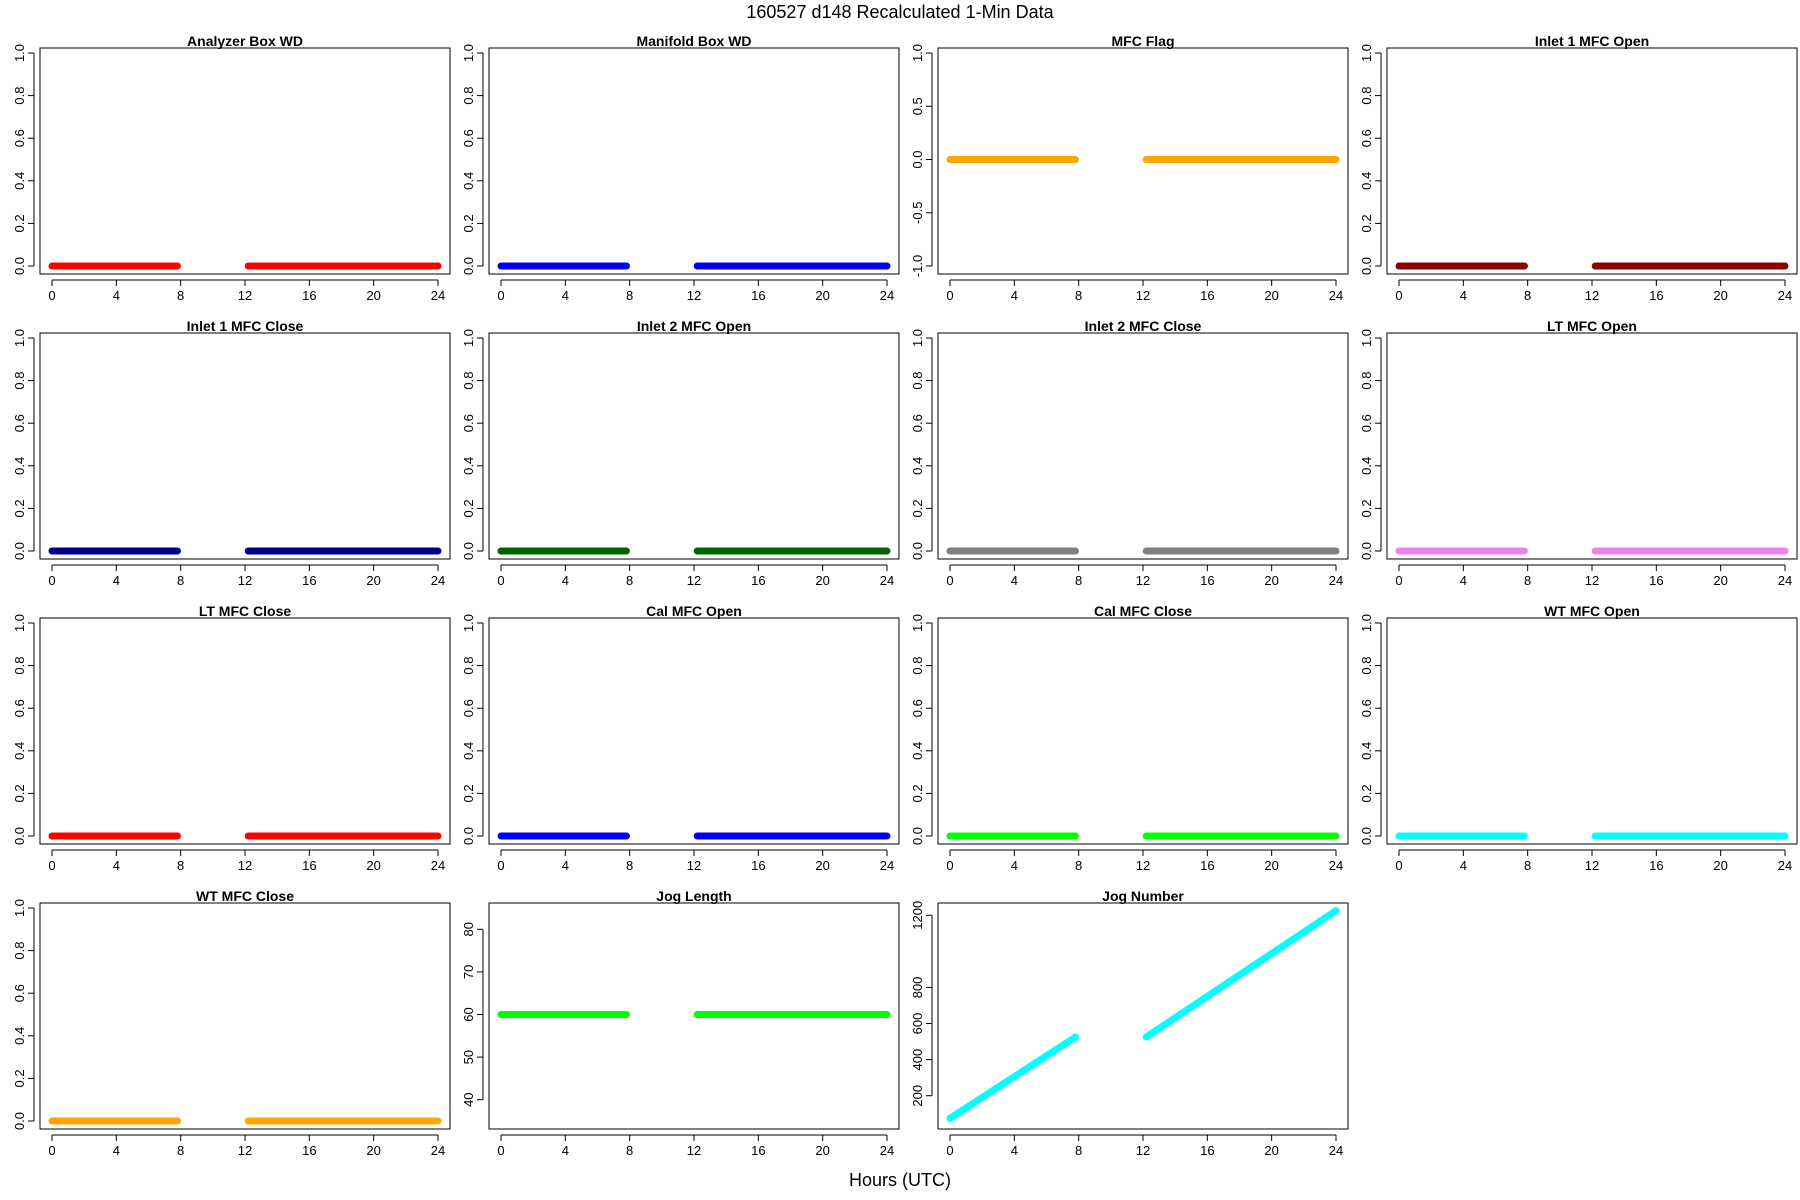 The height and width of the screenshot is (1200, 1800). Describe the element at coordinates (245, 326) in the screenshot. I see `chart-title: Inlet 1 MFC Close` at that location.